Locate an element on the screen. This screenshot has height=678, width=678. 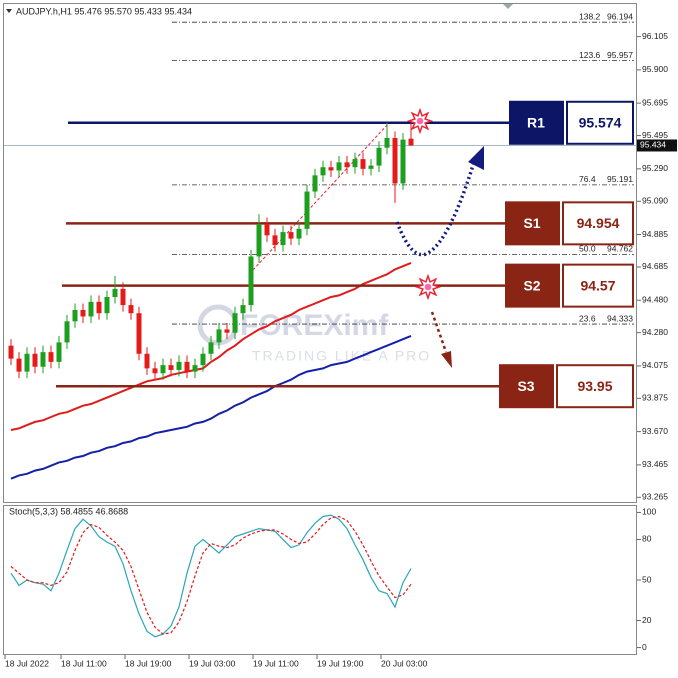
y-tick-label: 93.670 is located at coordinates (655, 431).